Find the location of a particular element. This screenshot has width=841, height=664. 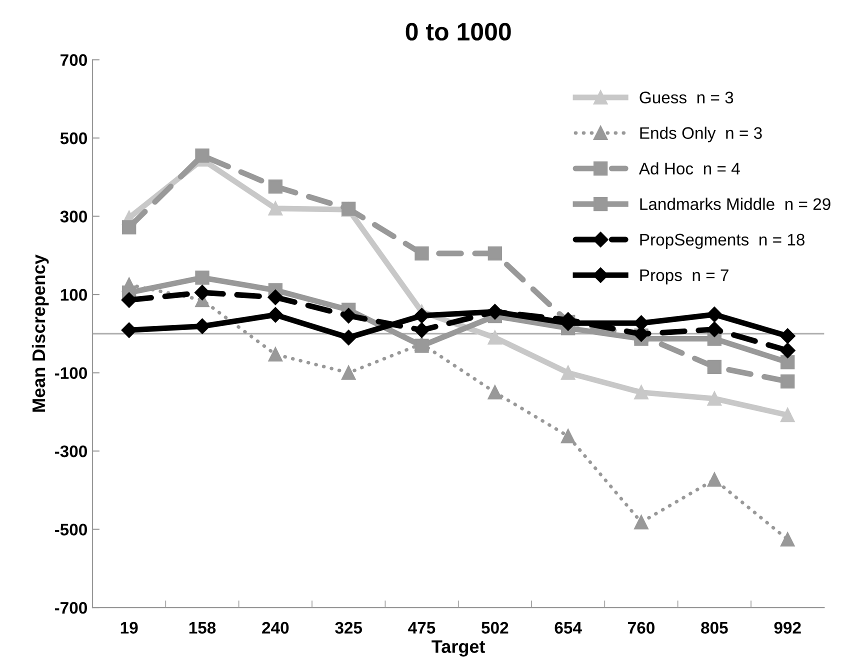

x-tick-label: 240 is located at coordinates (275, 628).